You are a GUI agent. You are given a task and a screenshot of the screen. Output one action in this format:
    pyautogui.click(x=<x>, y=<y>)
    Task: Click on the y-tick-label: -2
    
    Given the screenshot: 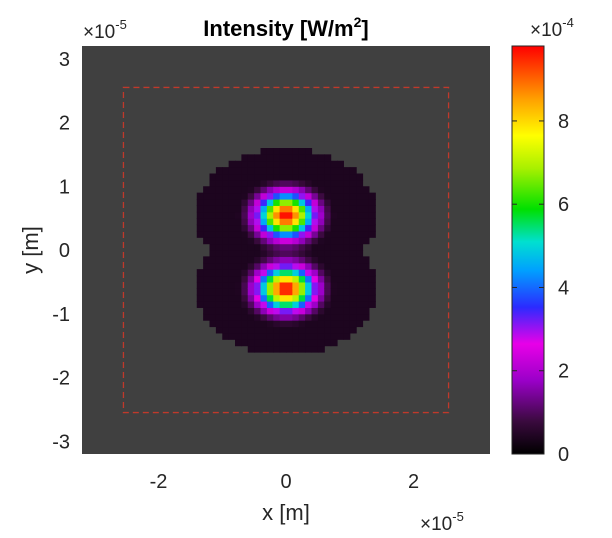 What is the action you would take?
    pyautogui.click(x=61, y=379)
    